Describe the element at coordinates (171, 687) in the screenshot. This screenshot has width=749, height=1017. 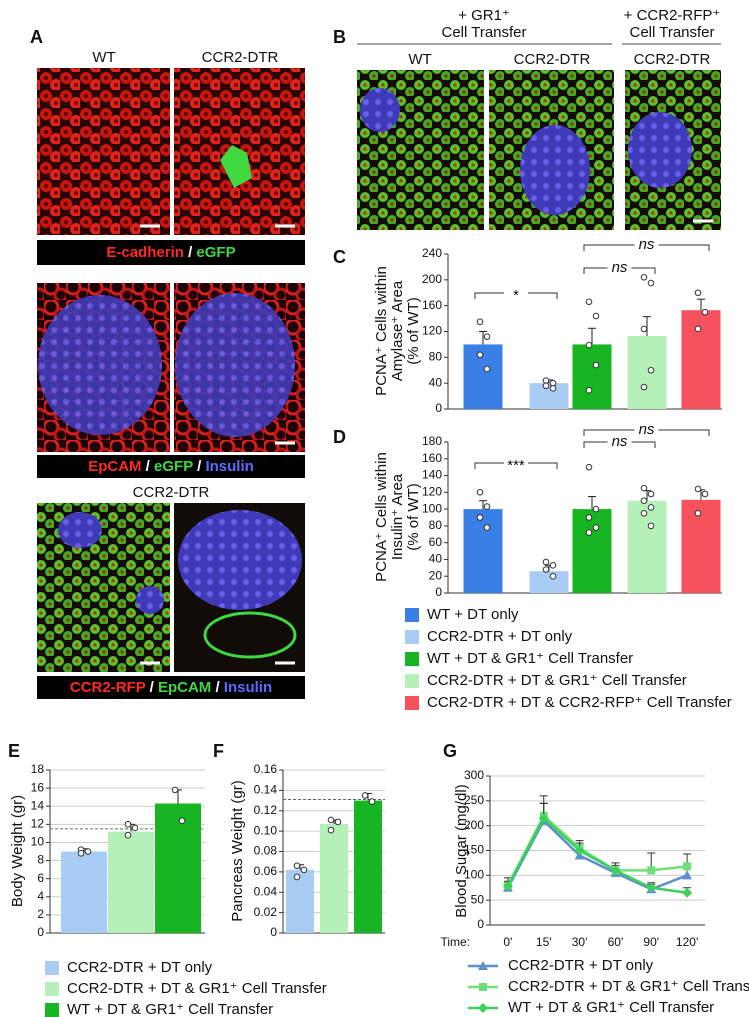
I see `stain-caption: CCR2-RFP / EpCAM / Insulin` at that location.